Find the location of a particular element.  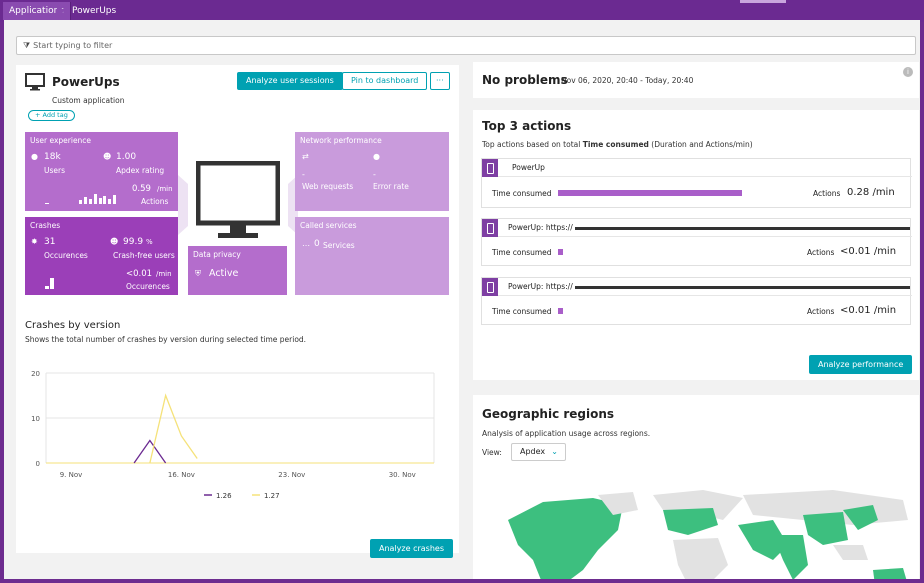

crashes-title: Crashes is located at coordinates (45, 225).